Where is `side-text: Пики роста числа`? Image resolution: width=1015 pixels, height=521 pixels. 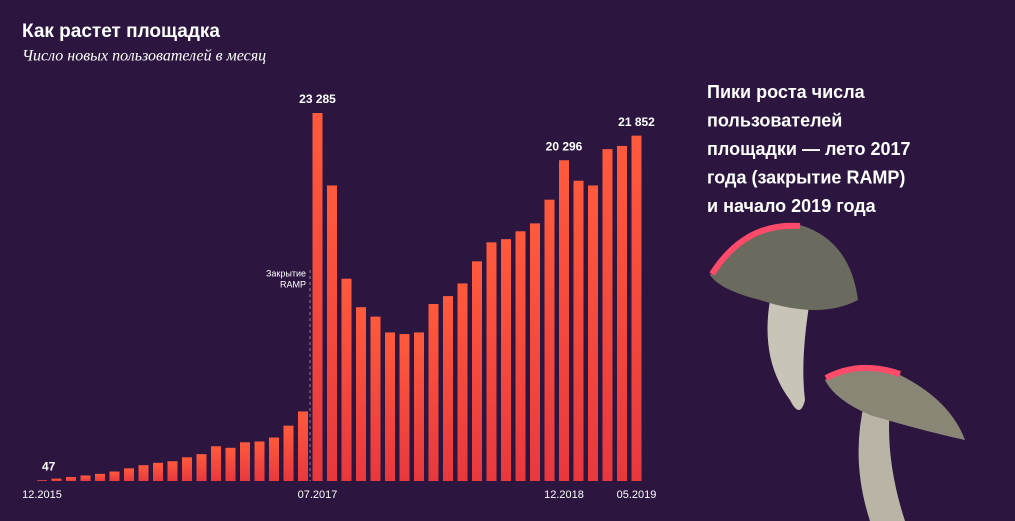 side-text: Пики роста числа is located at coordinates (786, 92).